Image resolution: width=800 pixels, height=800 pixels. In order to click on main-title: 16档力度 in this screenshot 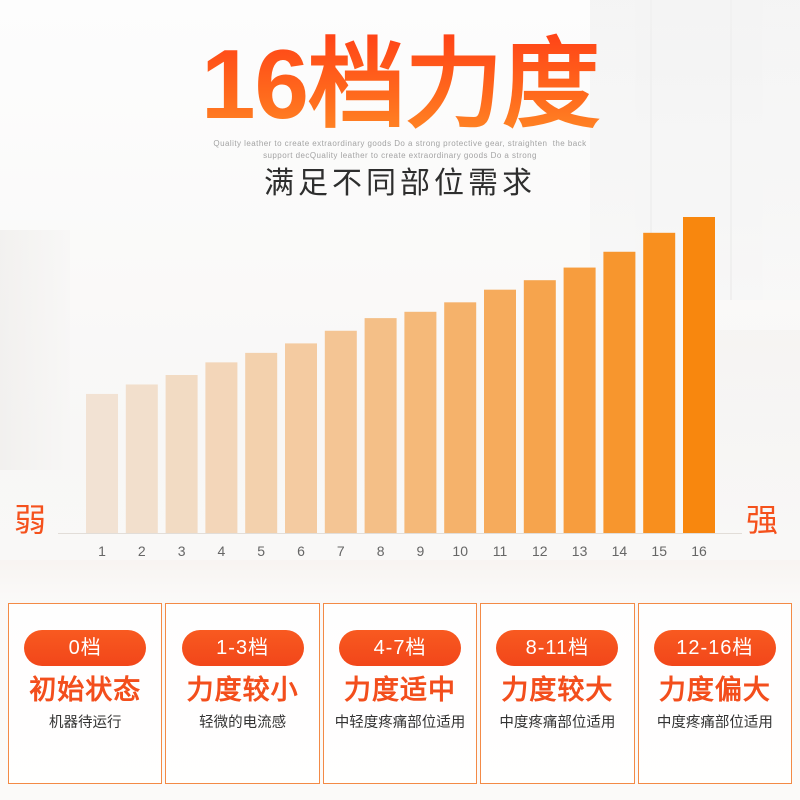, I will do `click(400, 84)`.